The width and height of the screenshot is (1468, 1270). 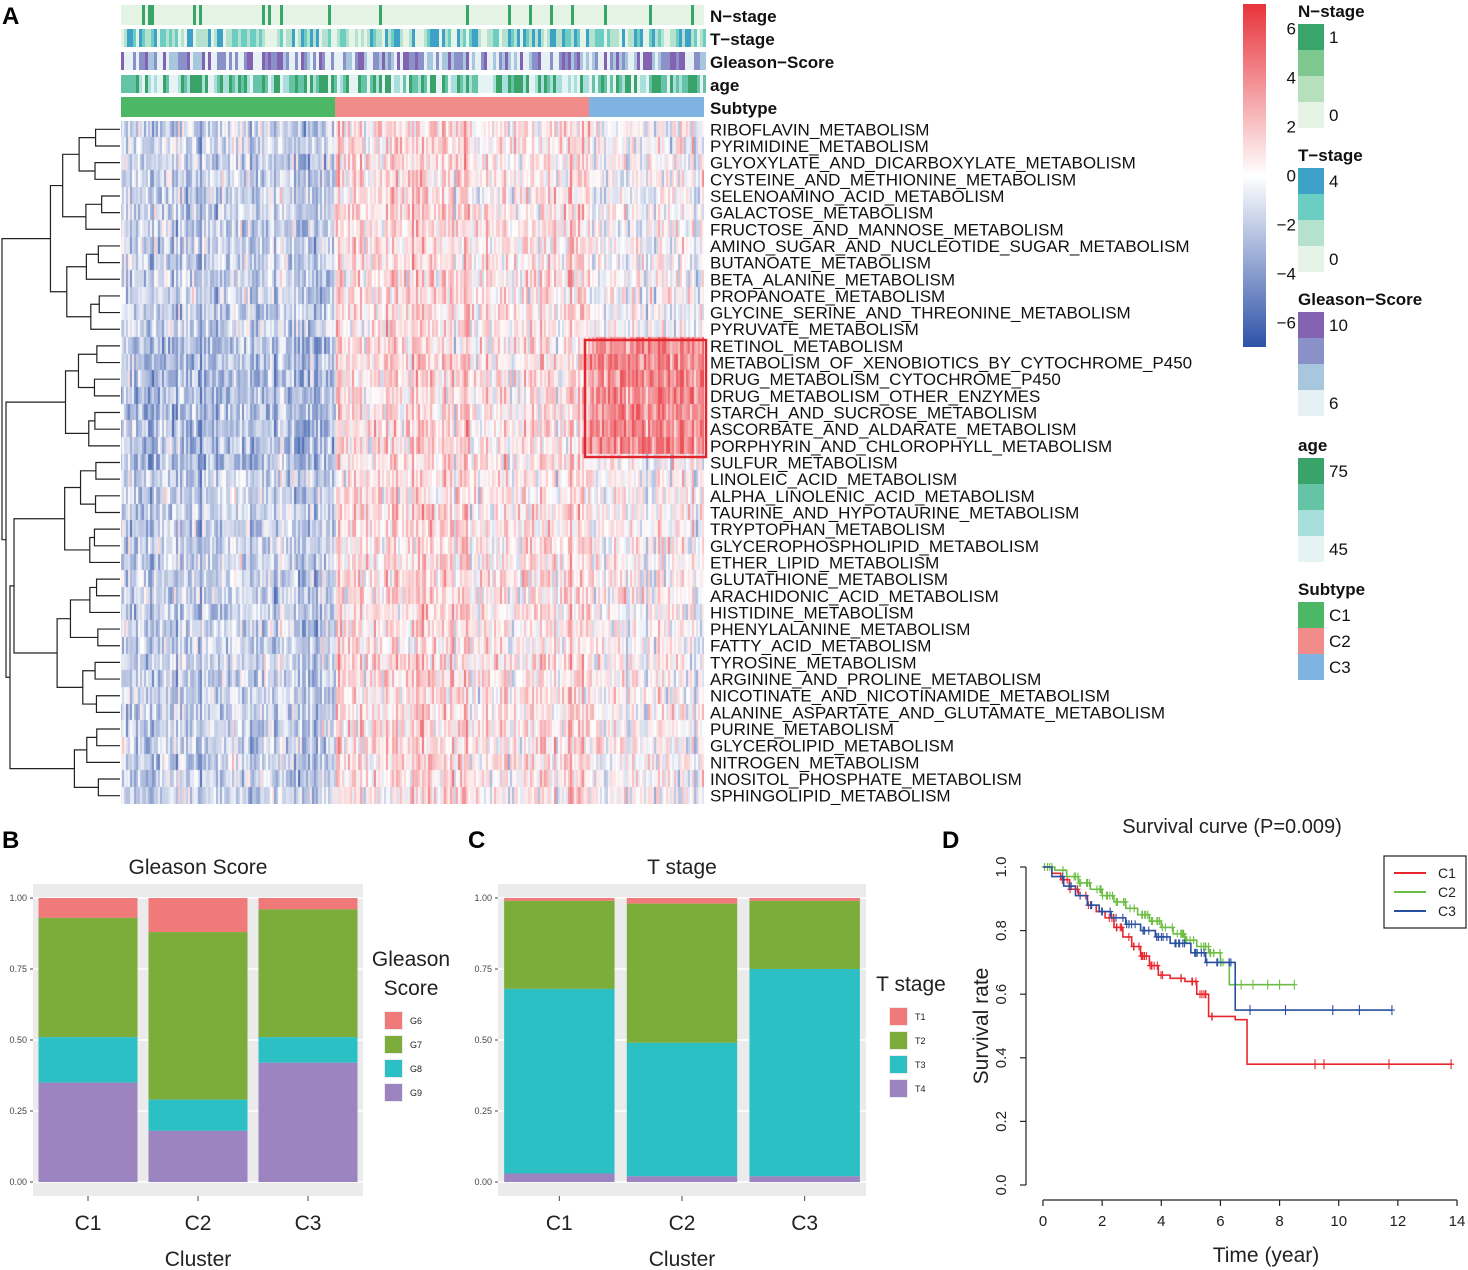 I want to click on x-tick-label: C3, so click(x=804, y=1223).